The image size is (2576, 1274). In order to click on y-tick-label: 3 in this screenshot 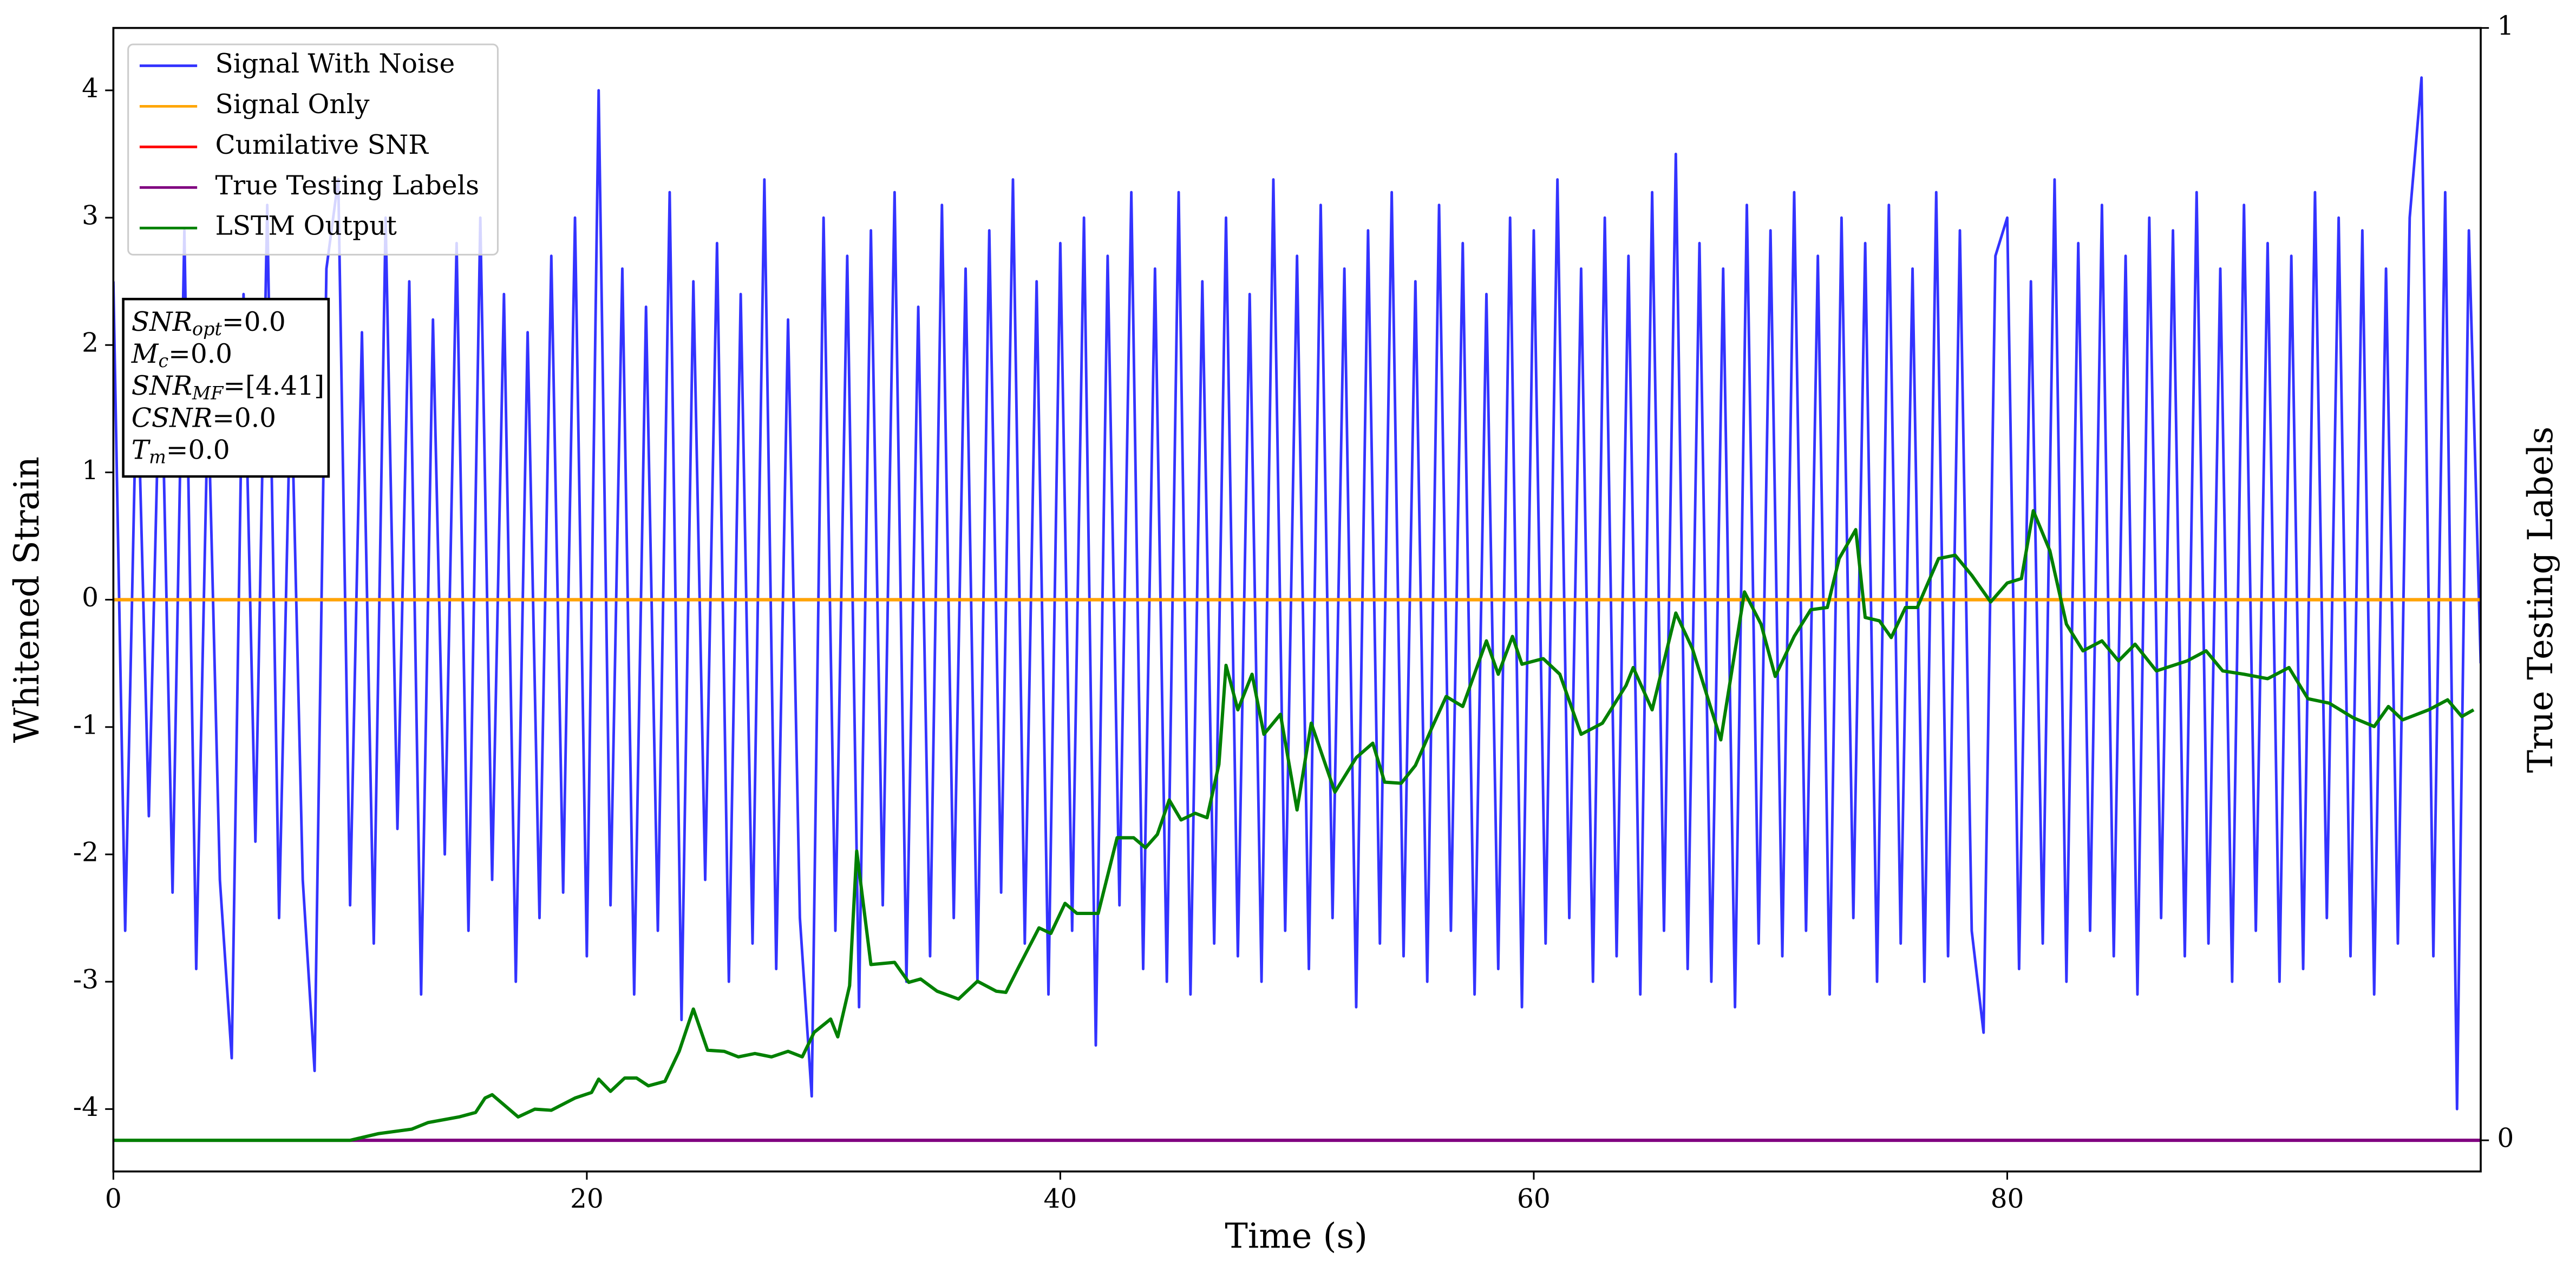, I will do `click(90, 216)`.